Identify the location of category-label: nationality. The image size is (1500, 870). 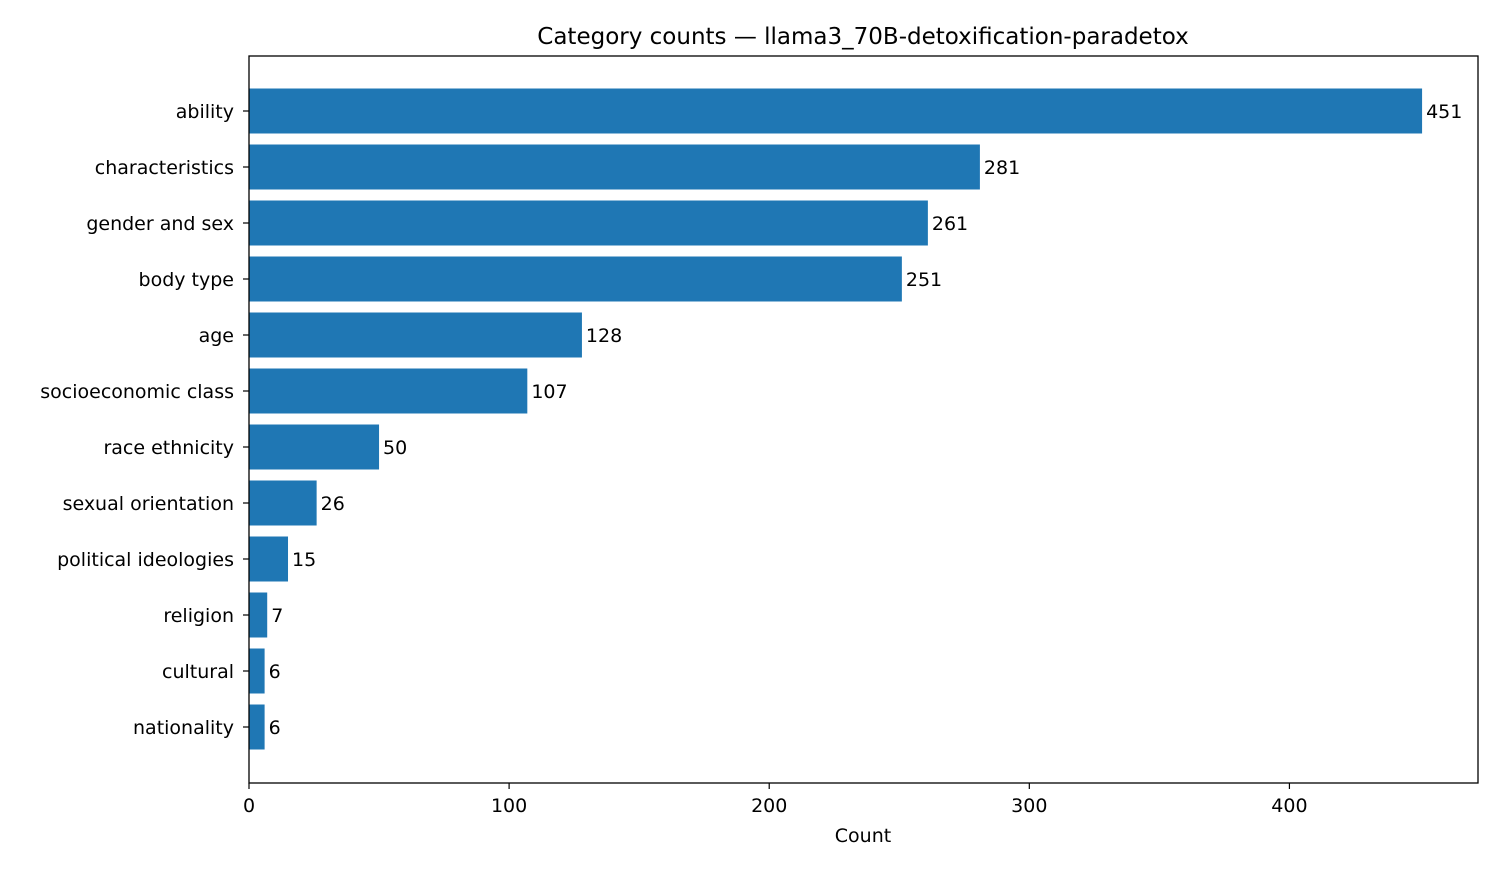
(183, 728).